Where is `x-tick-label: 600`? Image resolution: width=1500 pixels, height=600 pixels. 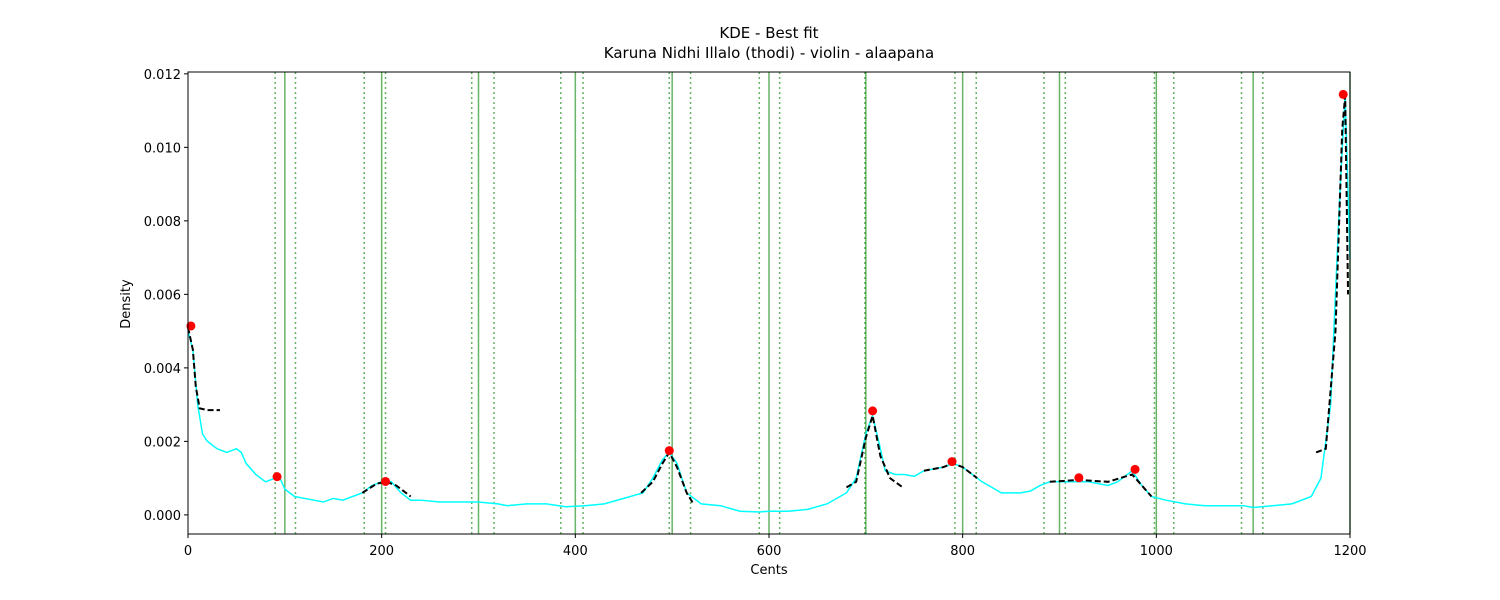
x-tick-label: 600 is located at coordinates (769, 551).